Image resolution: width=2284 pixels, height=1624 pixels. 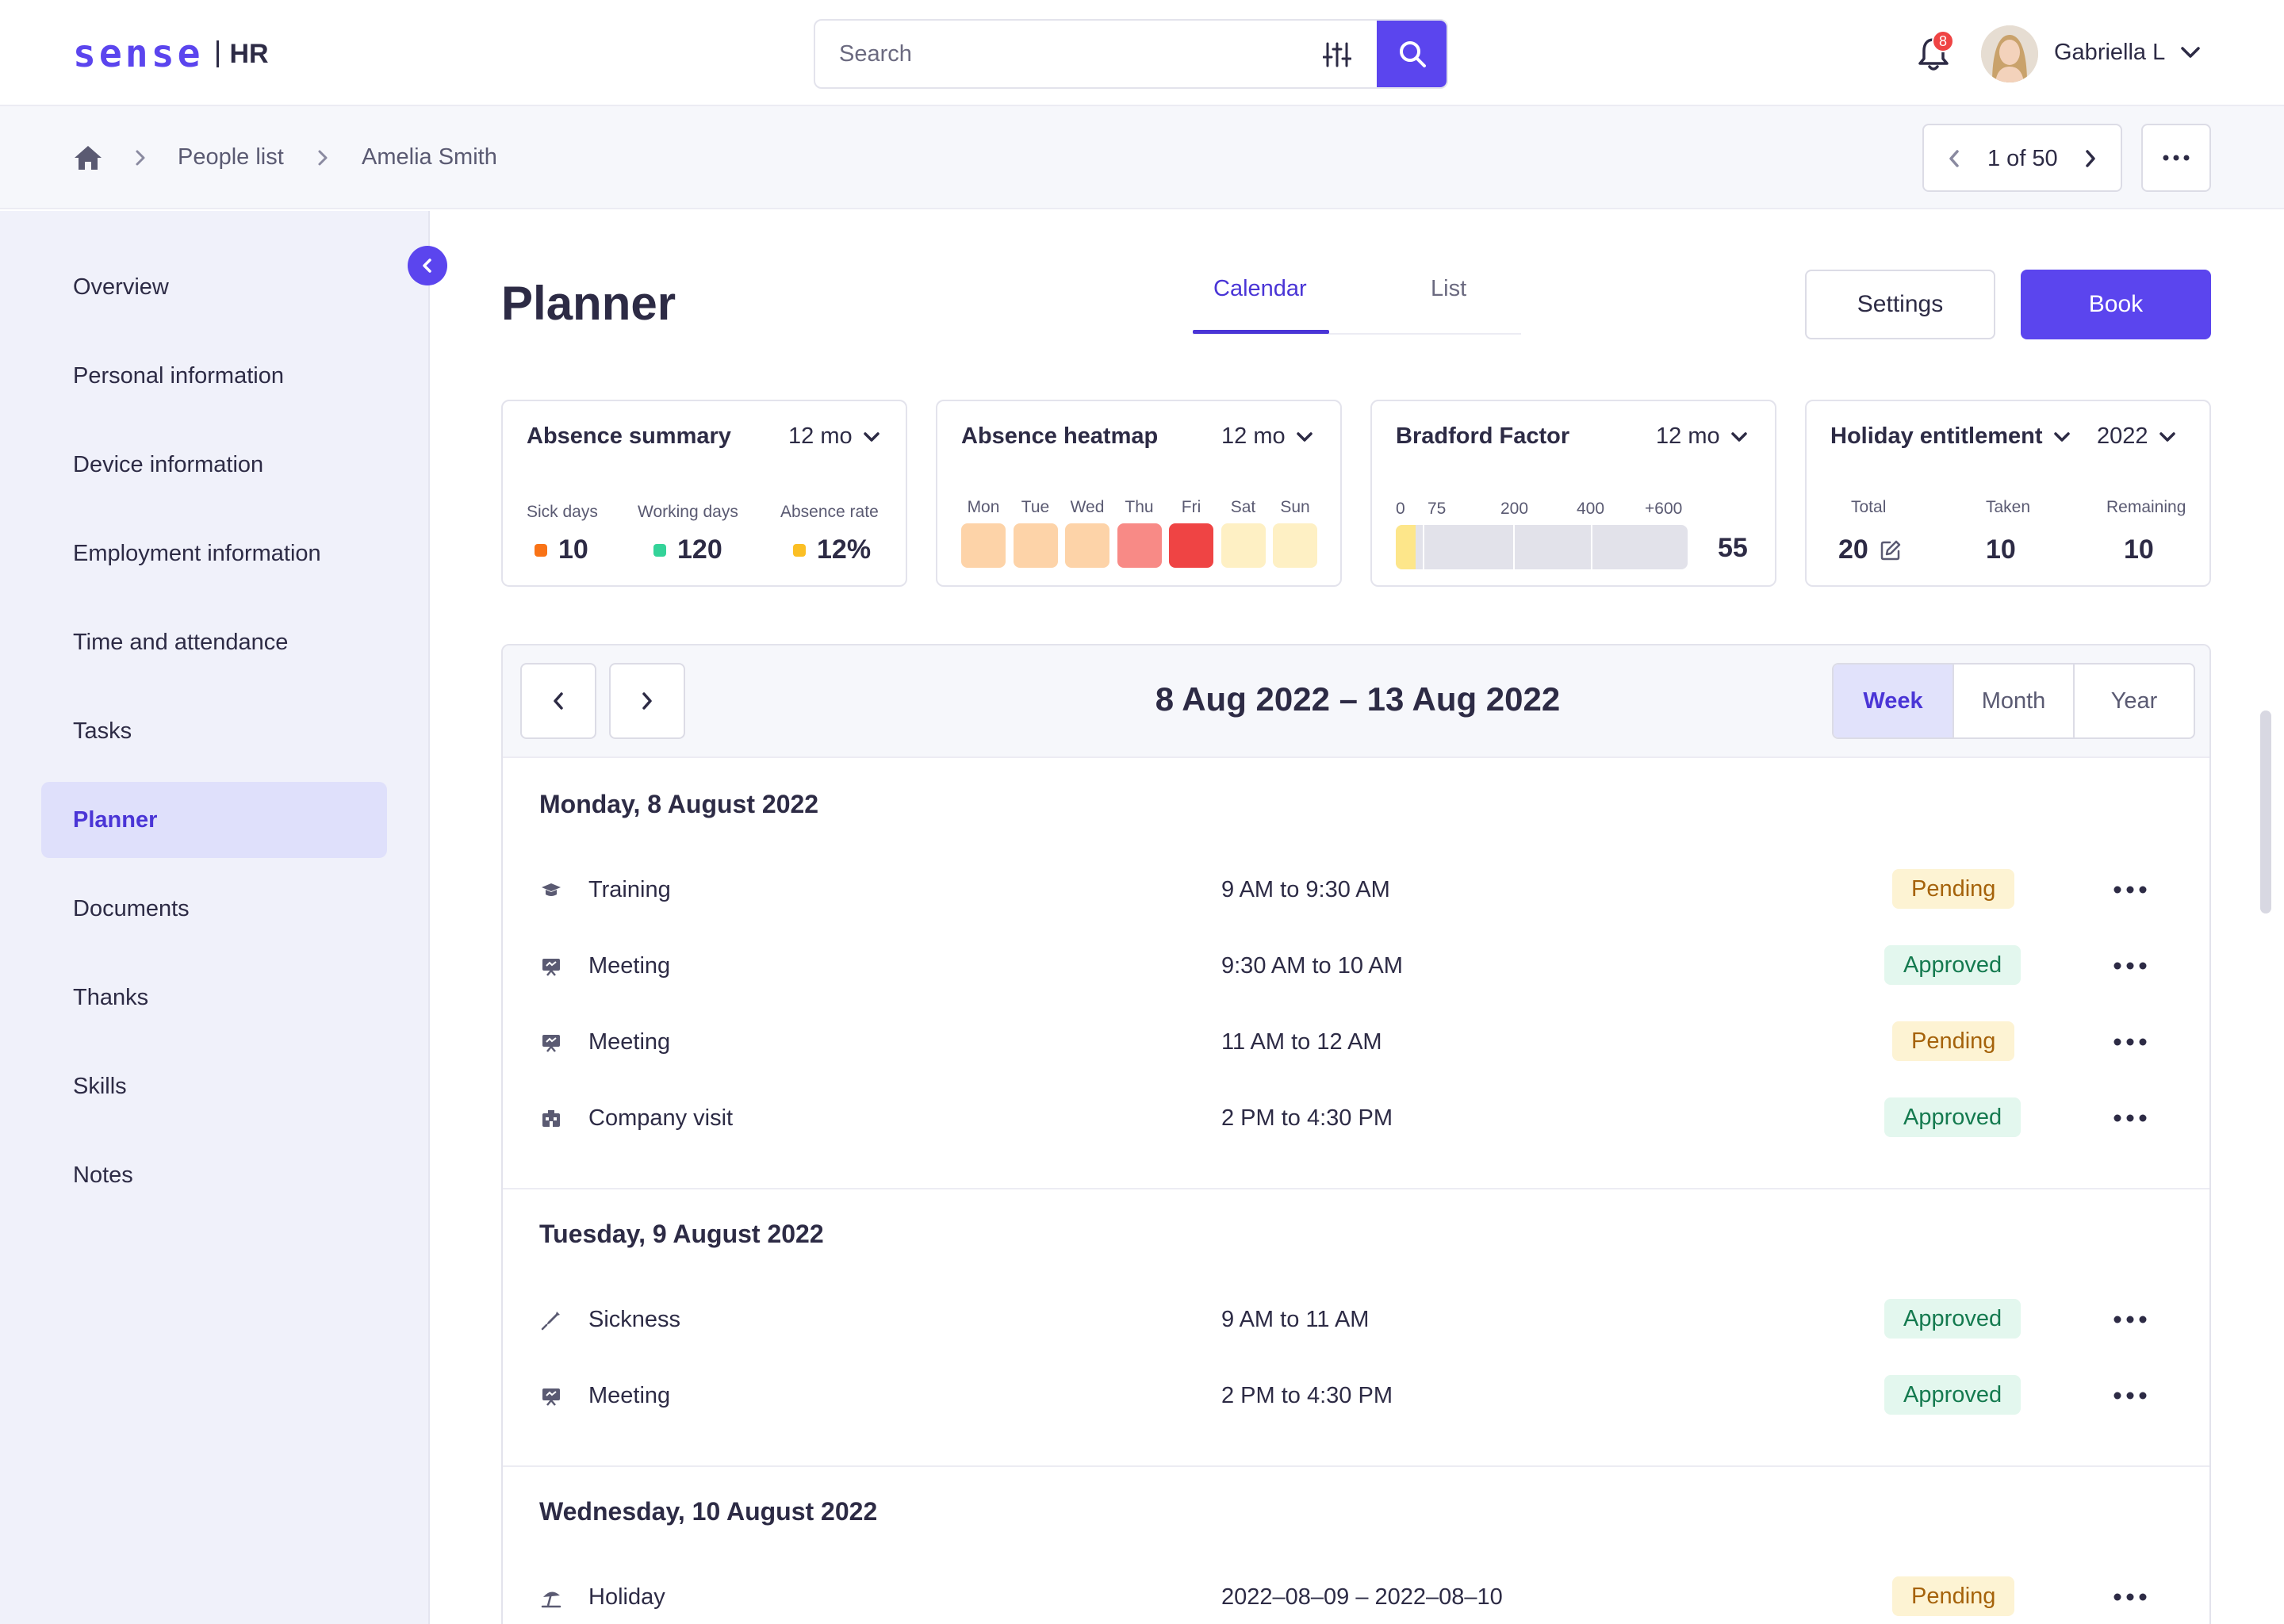 I want to click on event-name: Sickness, so click(x=634, y=1319).